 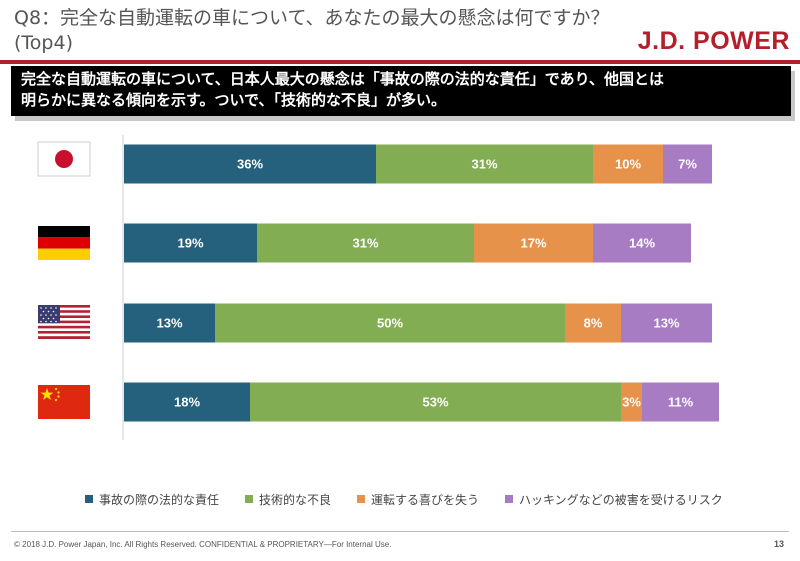 I want to click on page-title: Q8：完全な自動運転の車について、あなたの最大の懸念は何ですか？ (Top4), so click(x=312, y=30).